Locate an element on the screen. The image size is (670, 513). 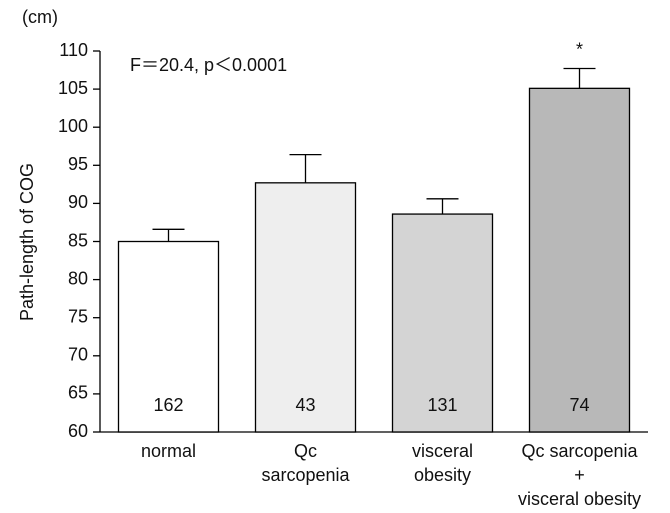
y-tick-label: 105 is located at coordinates (73, 88).